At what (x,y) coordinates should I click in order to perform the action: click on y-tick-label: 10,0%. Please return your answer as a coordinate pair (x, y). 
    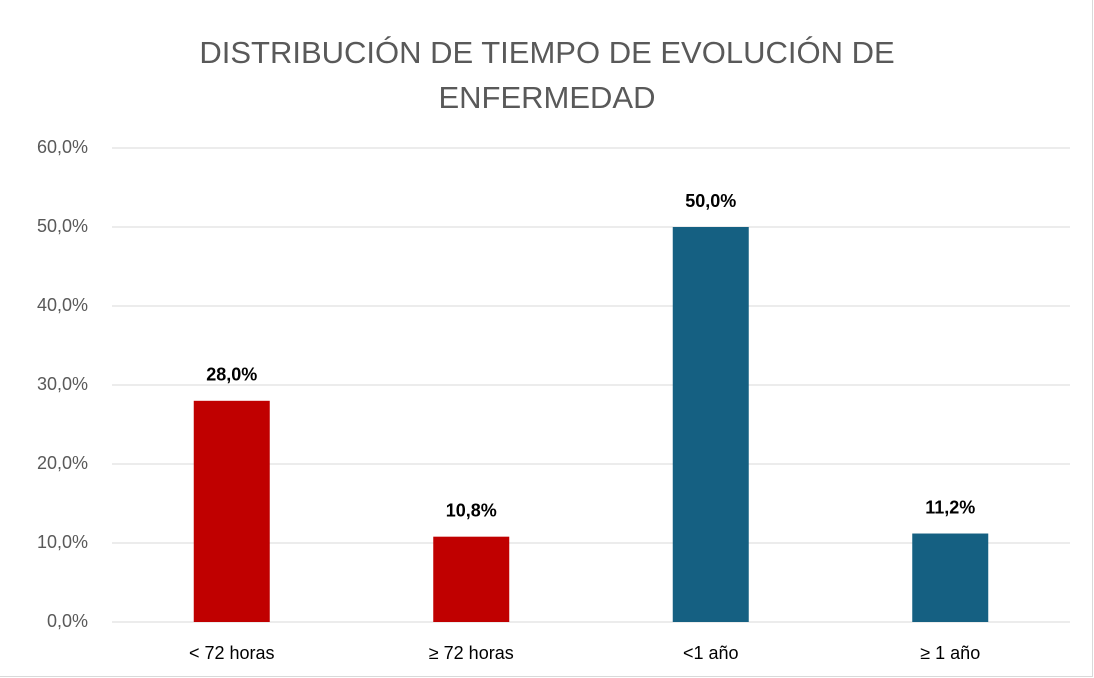
    Looking at the image, I should click on (62, 542).